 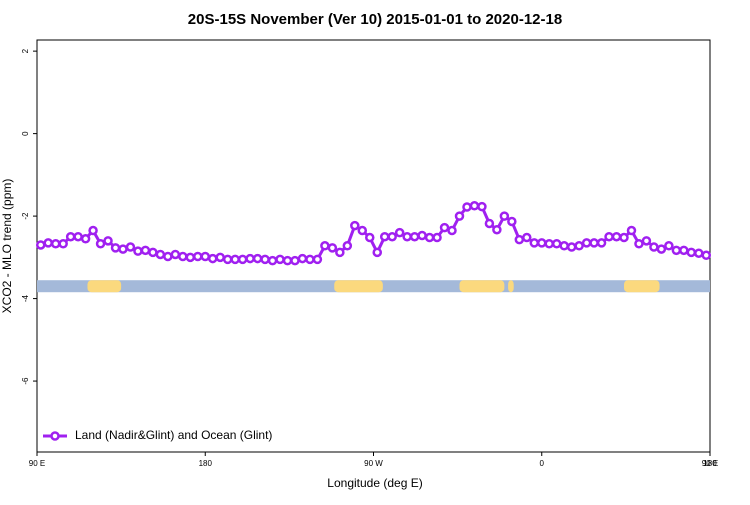 I want to click on y-tick-label: 2, so click(x=25, y=50).